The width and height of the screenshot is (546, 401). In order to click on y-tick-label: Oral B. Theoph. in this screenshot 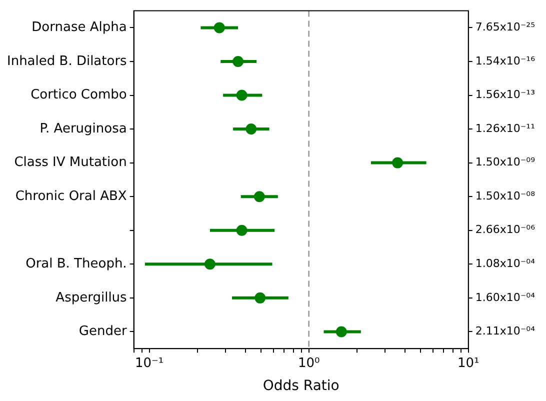, I will do `click(76, 264)`.